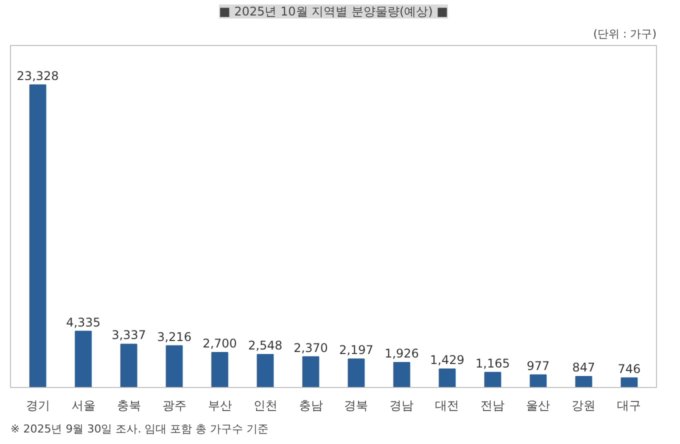 Image resolution: width=680 pixels, height=444 pixels. Describe the element at coordinates (220, 405) in the screenshot. I see `x-tick-label: 부산` at that location.